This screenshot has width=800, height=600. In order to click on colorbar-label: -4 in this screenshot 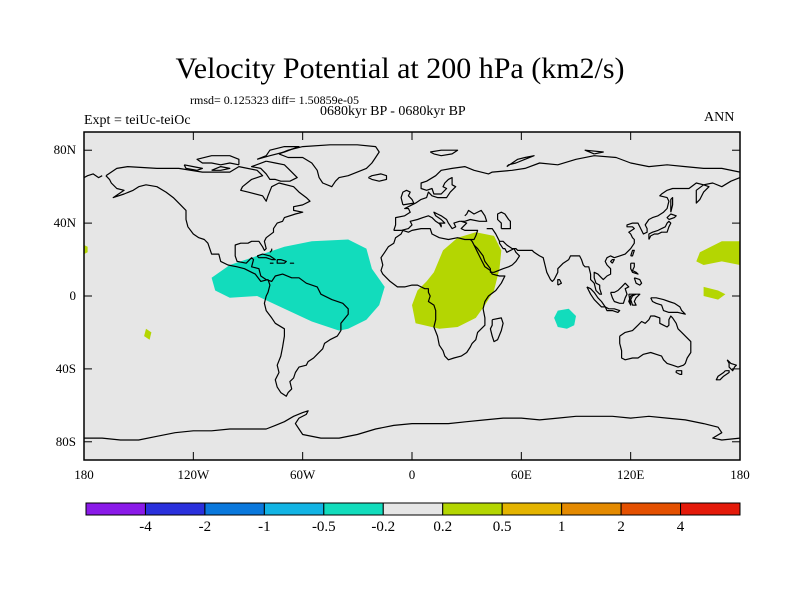, I will do `click(145, 527)`.